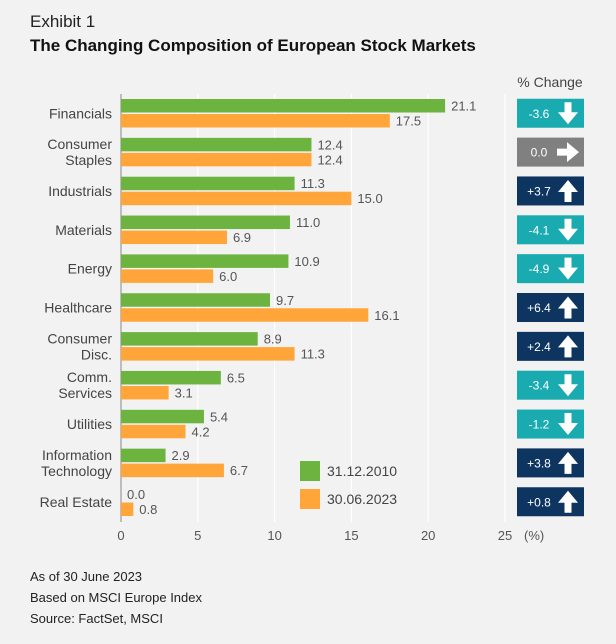 Image resolution: width=616 pixels, height=644 pixels. What do you see at coordinates (539, 463) in the screenshot?
I see `pct-change-value: +3.8` at bounding box center [539, 463].